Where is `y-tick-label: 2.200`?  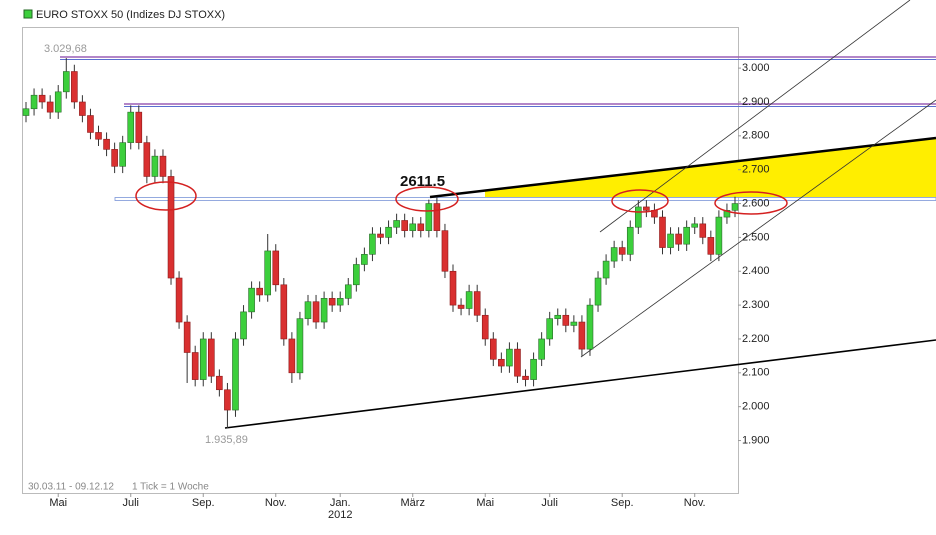 y-tick-label: 2.200 is located at coordinates (756, 339).